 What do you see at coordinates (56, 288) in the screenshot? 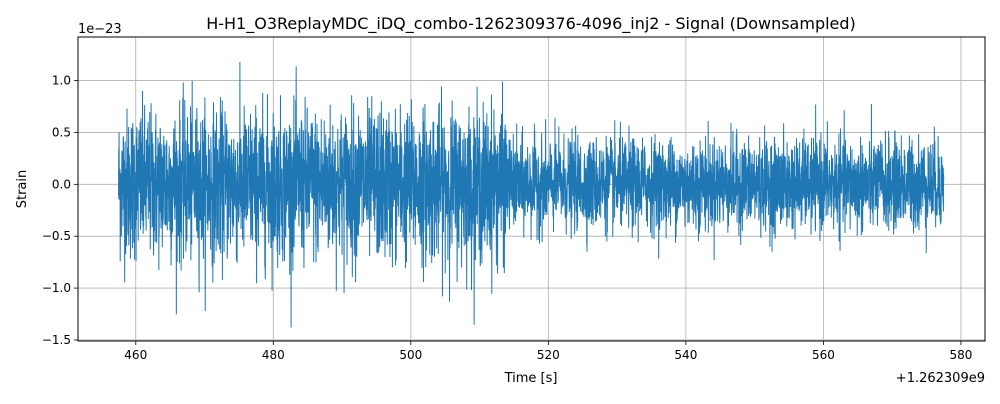
I see `y-tick-label: −1.0` at bounding box center [56, 288].